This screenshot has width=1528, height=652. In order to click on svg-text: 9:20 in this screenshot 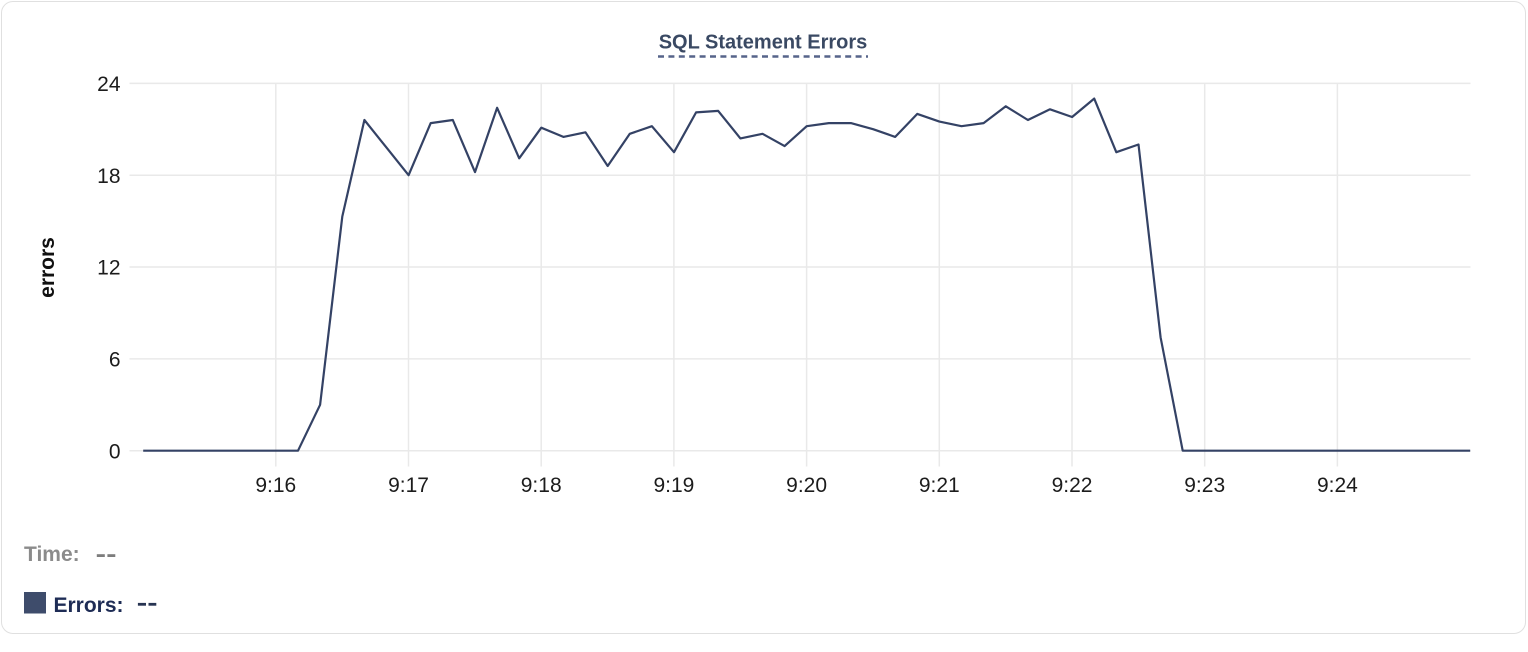, I will do `click(806, 485)`.